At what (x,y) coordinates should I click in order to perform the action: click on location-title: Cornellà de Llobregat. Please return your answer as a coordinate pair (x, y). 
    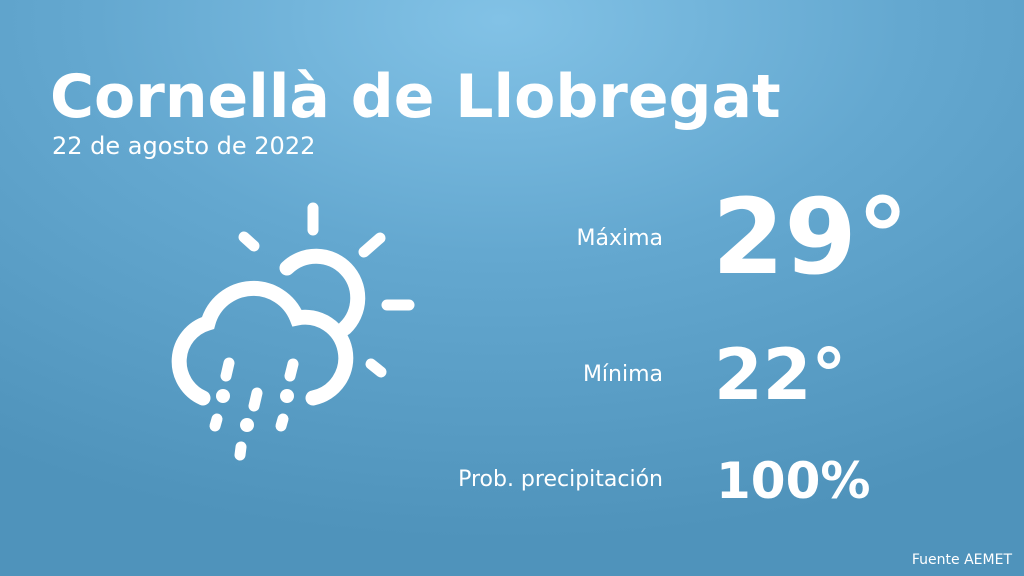
    Looking at the image, I should click on (415, 97).